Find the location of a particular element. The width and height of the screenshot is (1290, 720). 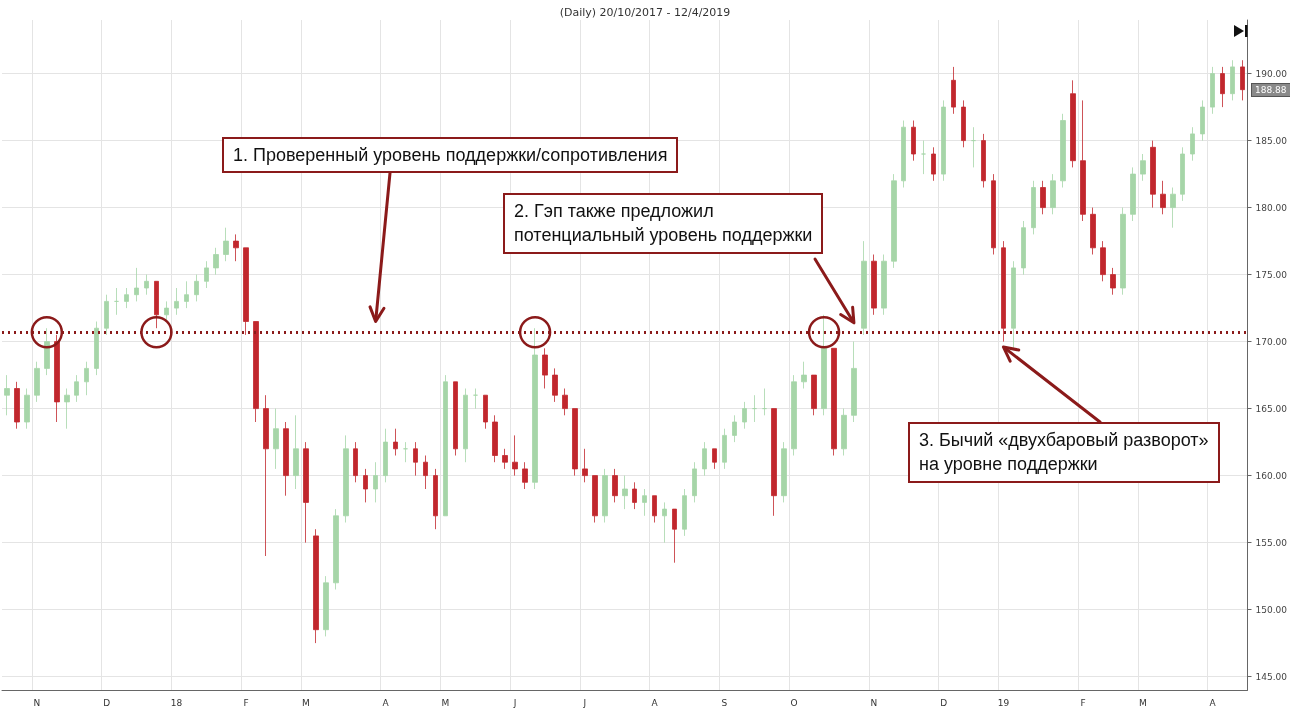

x-tick-label: N is located at coordinates (874, 702).